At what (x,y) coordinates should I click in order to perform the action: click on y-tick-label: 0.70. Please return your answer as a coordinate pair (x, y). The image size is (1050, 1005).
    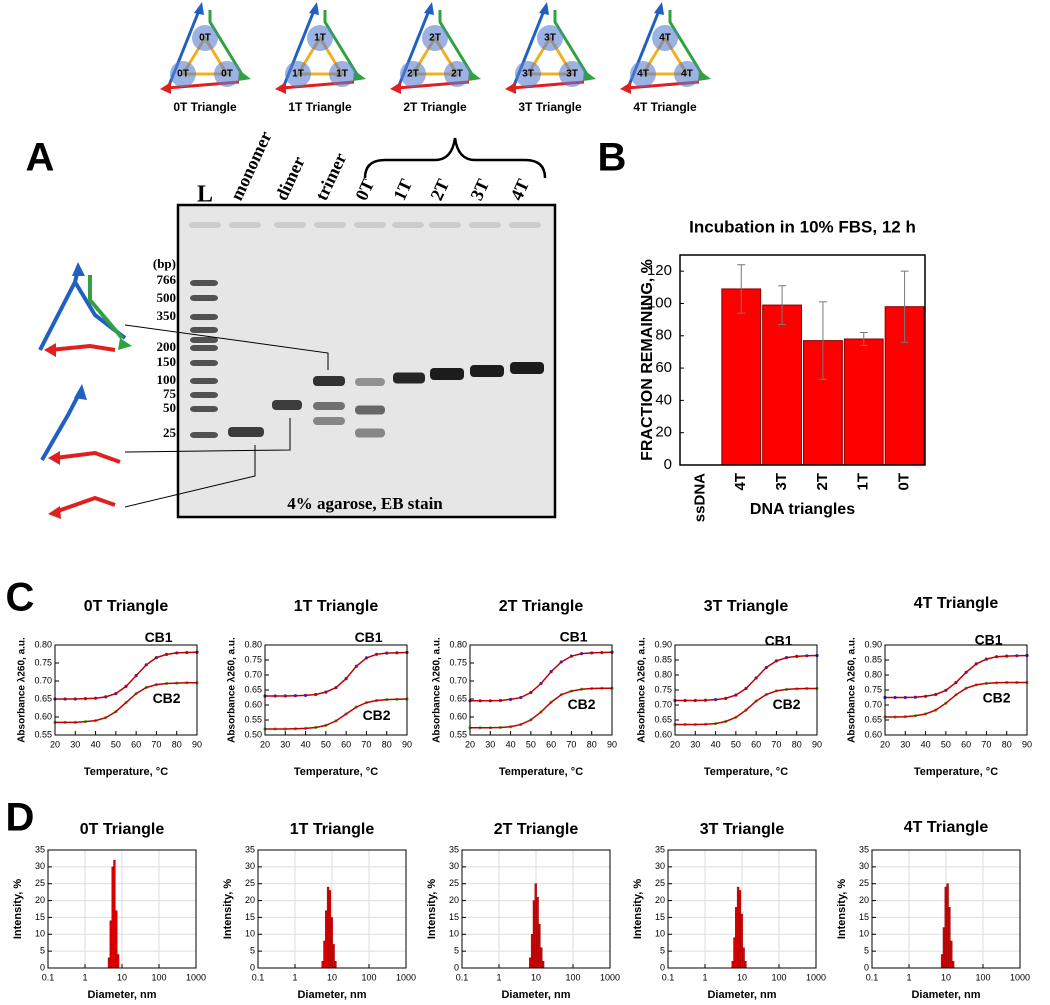
    Looking at the image, I should click on (43, 680).